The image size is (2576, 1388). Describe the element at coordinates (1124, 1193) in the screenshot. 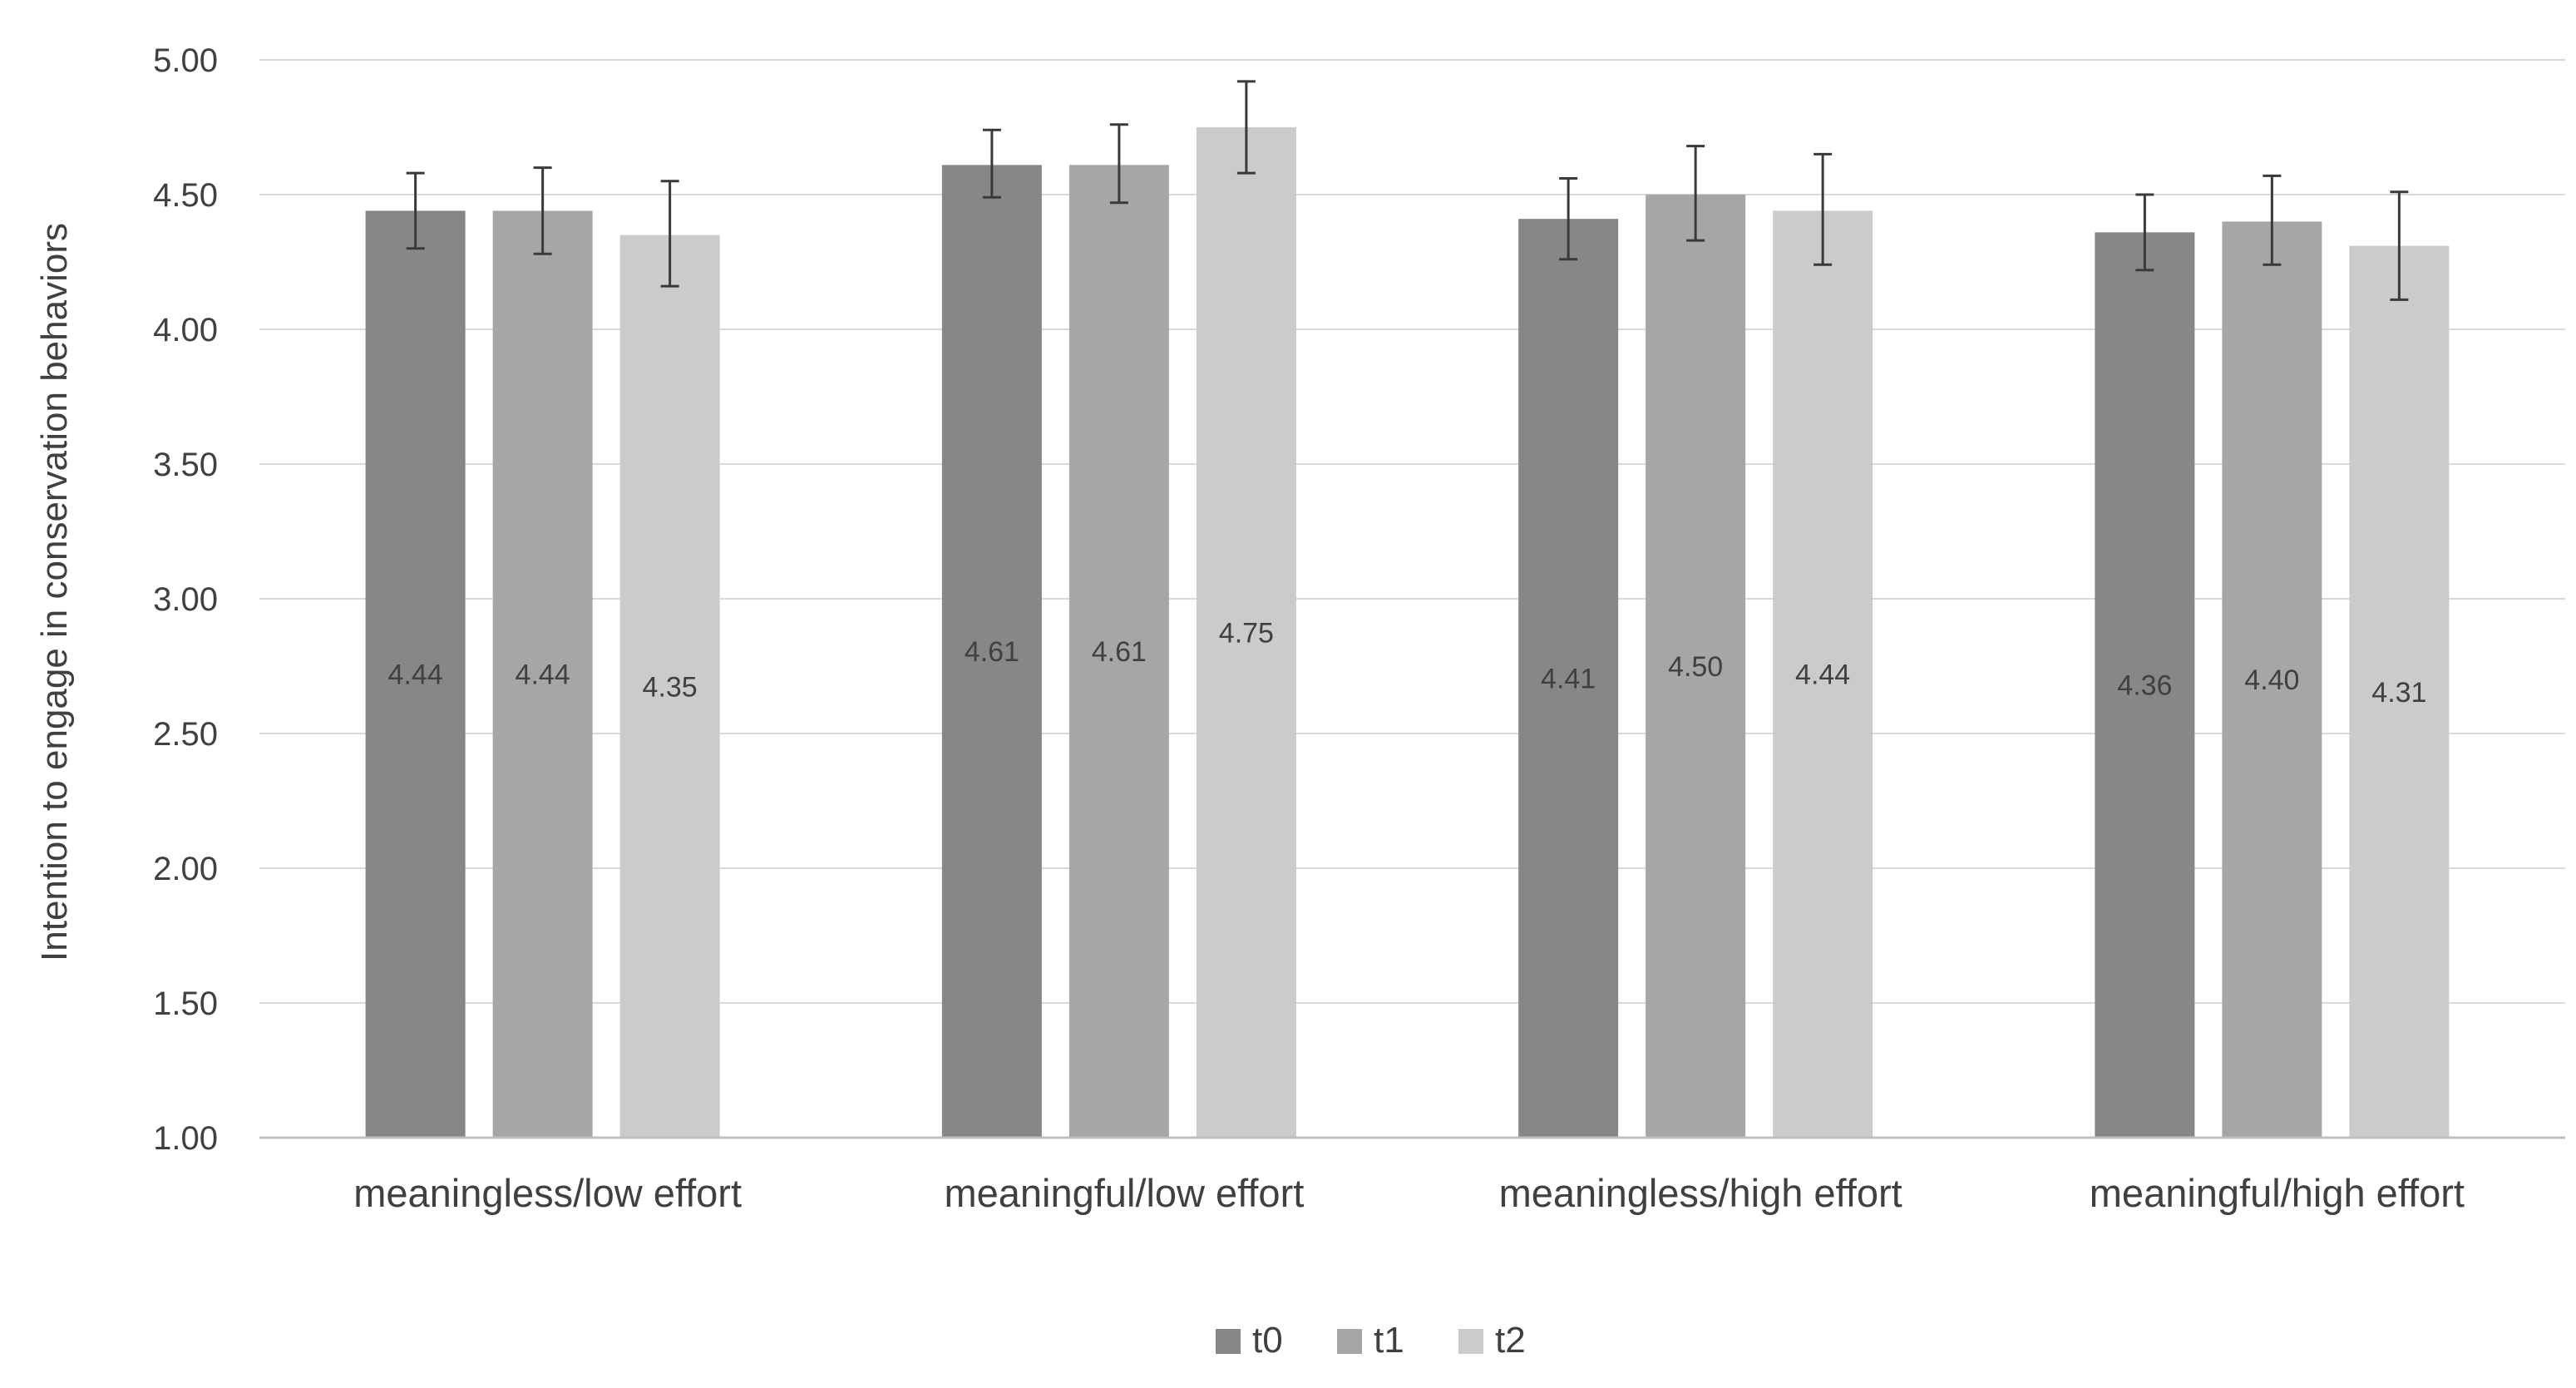

I see `x-category-label: meaningful/low effort` at that location.